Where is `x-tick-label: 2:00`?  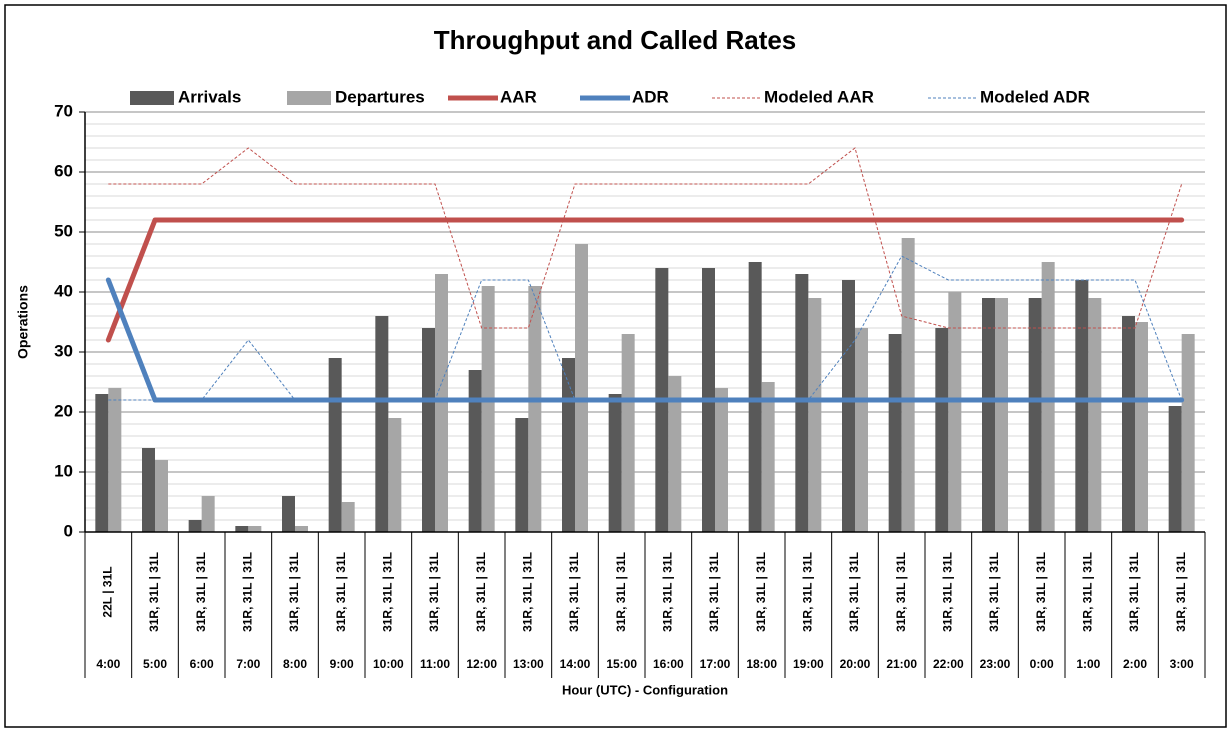
x-tick-label: 2:00 is located at coordinates (1135, 664).